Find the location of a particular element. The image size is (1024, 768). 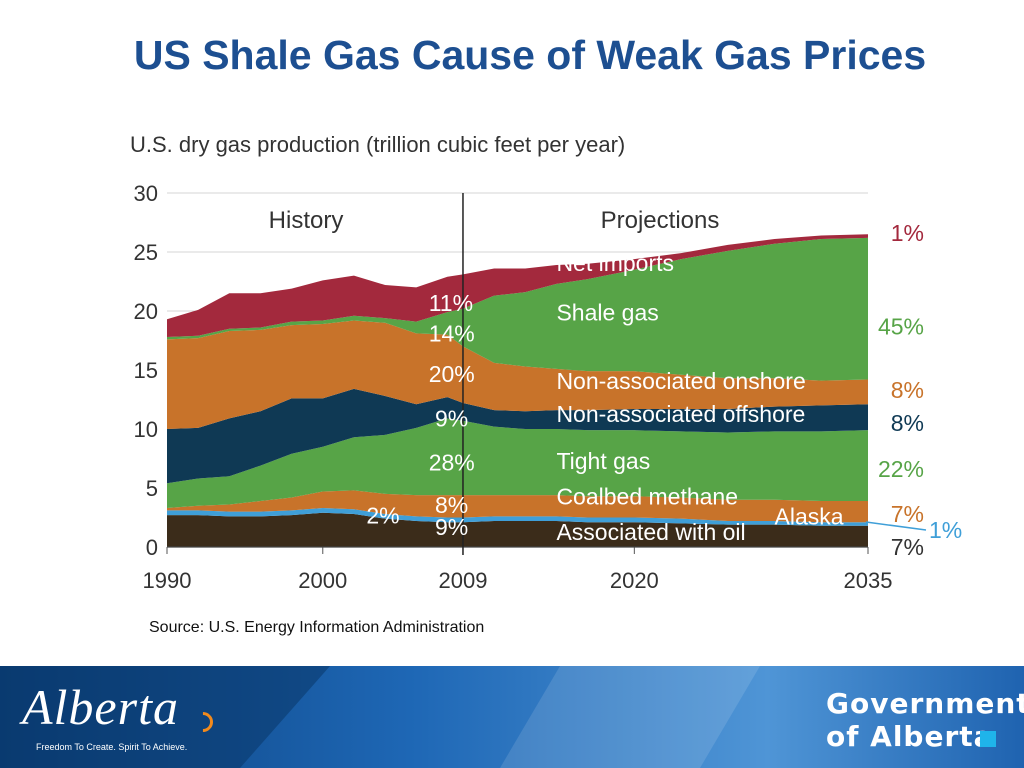

y-tick-label: 20 is located at coordinates (146, 311).